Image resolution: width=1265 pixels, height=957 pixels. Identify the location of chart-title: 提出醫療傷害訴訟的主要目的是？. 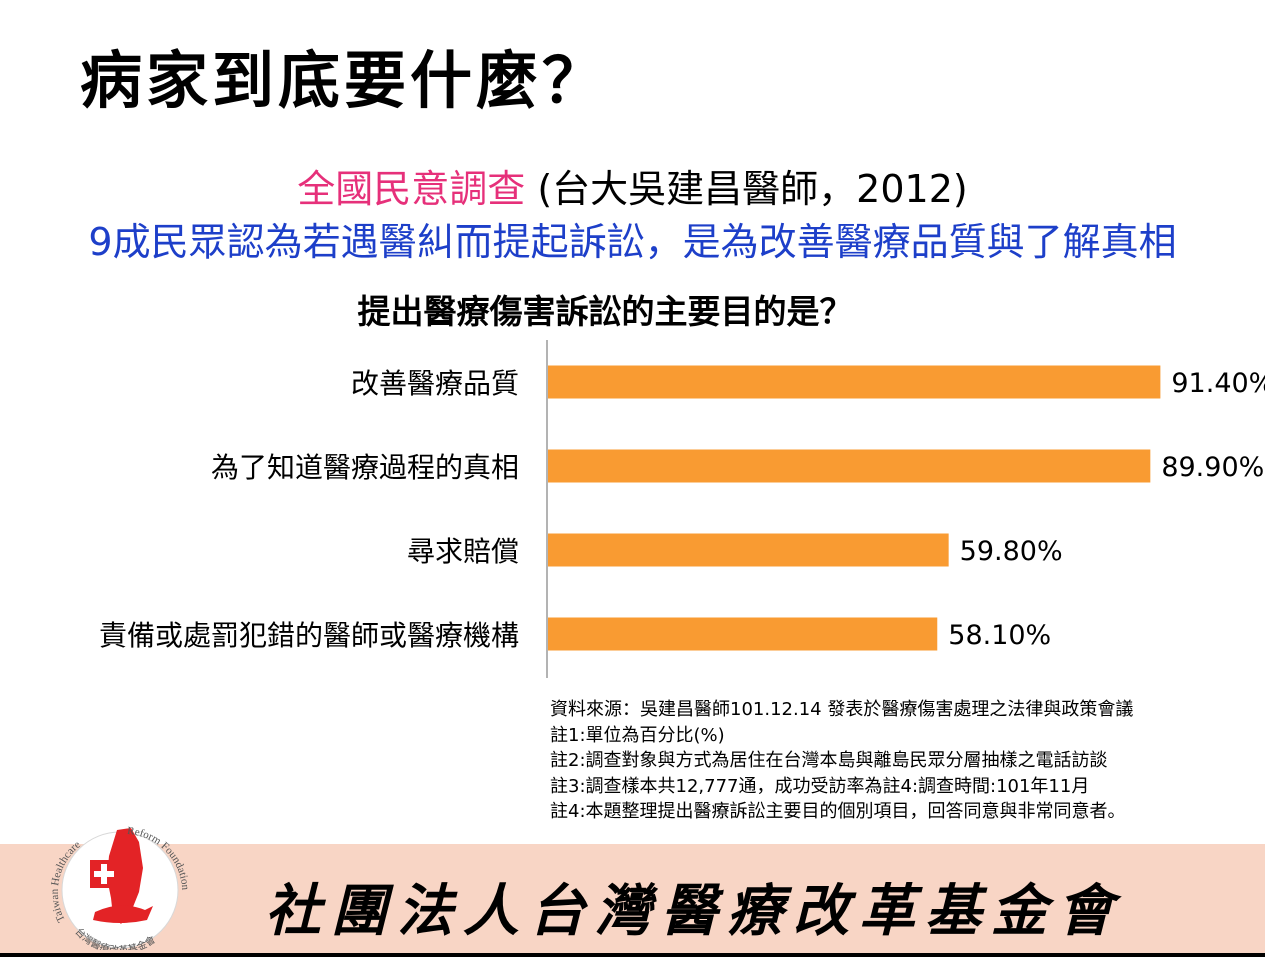
(605, 311).